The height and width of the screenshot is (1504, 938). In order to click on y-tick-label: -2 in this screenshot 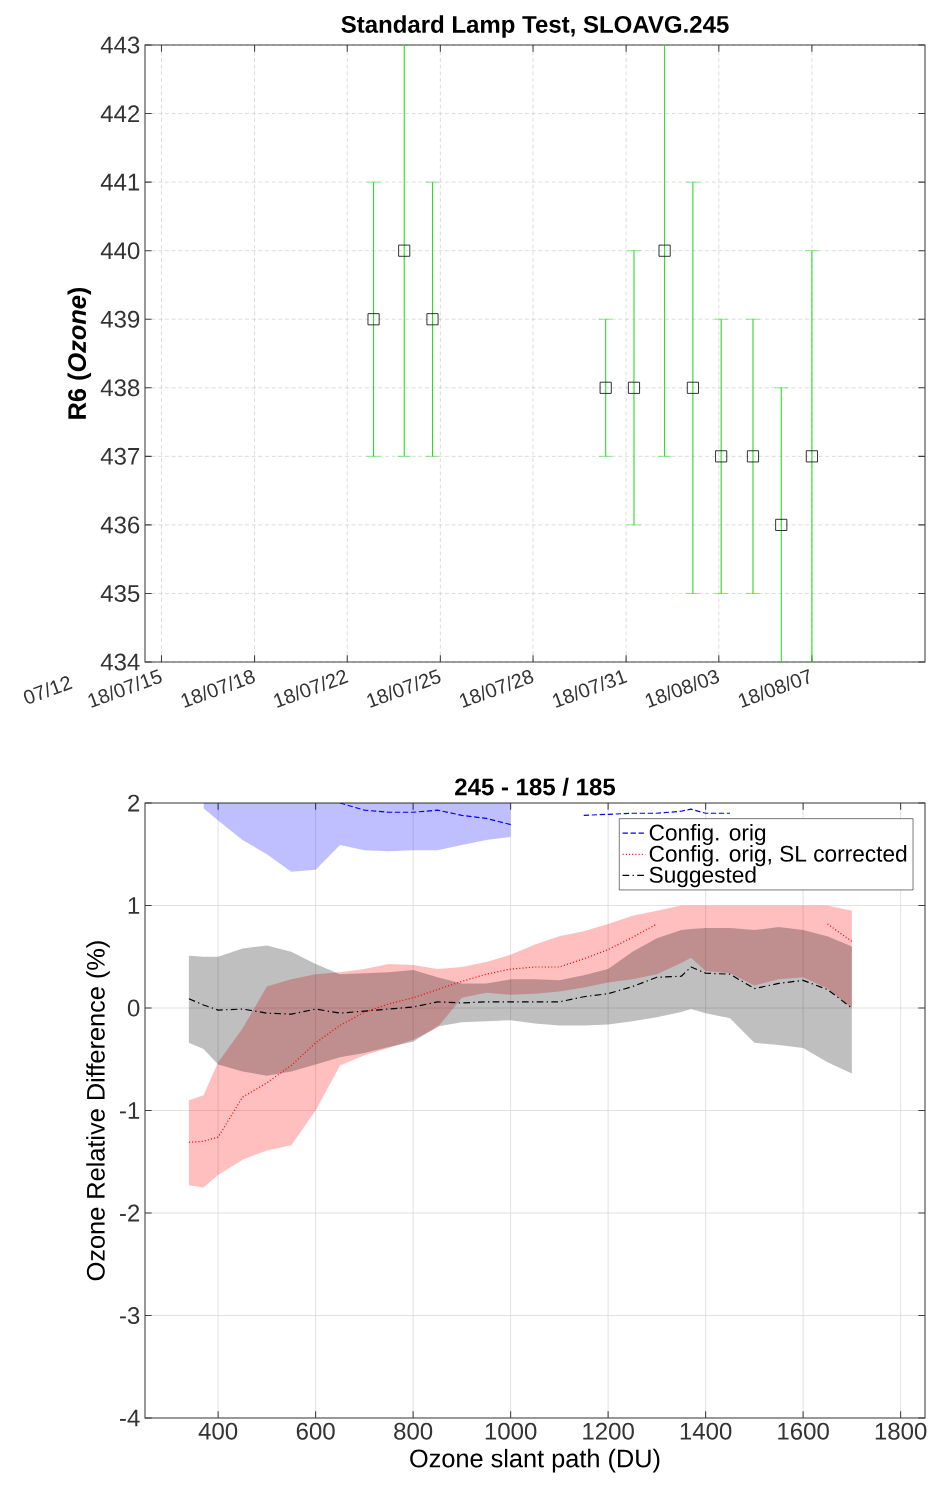, I will do `click(130, 1213)`.